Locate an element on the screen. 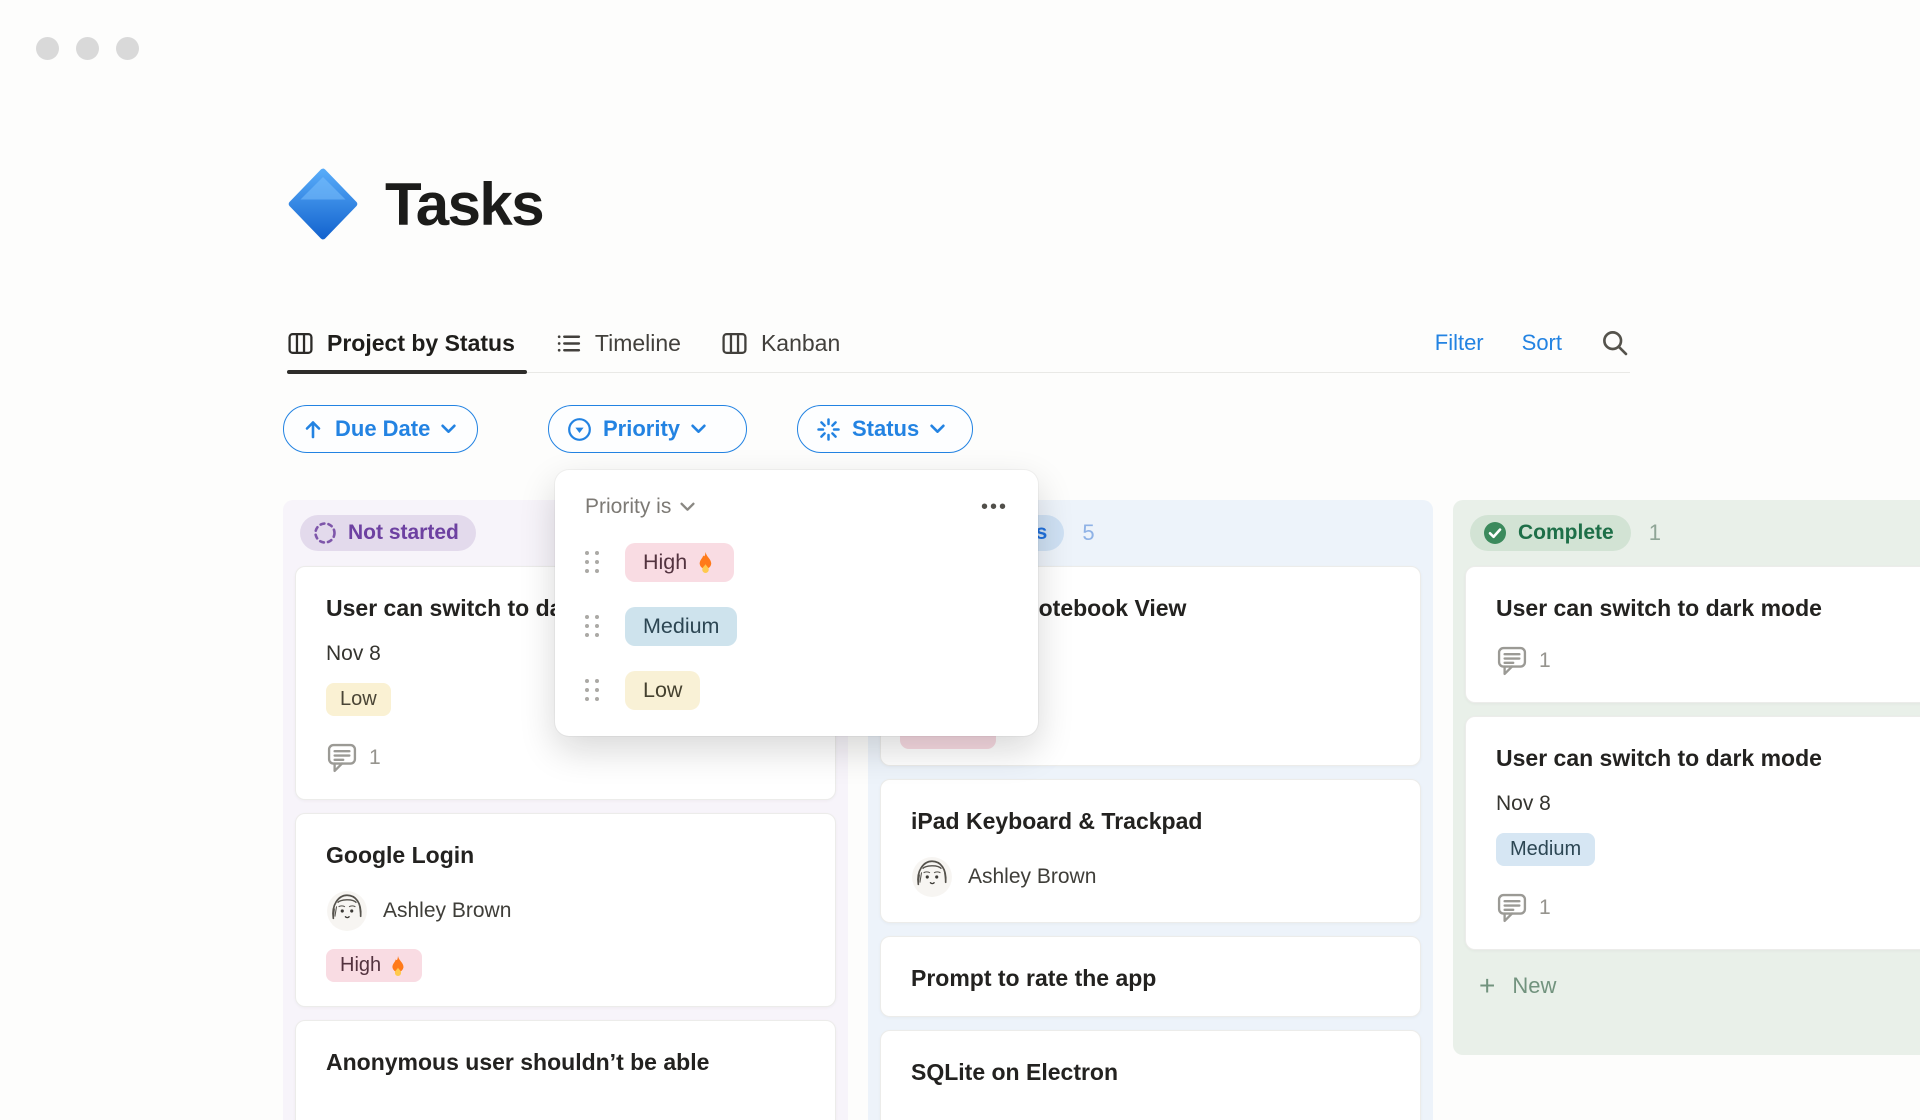 Image resolution: width=1920 pixels, height=1120 pixels. task-card: SQLite on Electron is located at coordinates (1150, 1075).